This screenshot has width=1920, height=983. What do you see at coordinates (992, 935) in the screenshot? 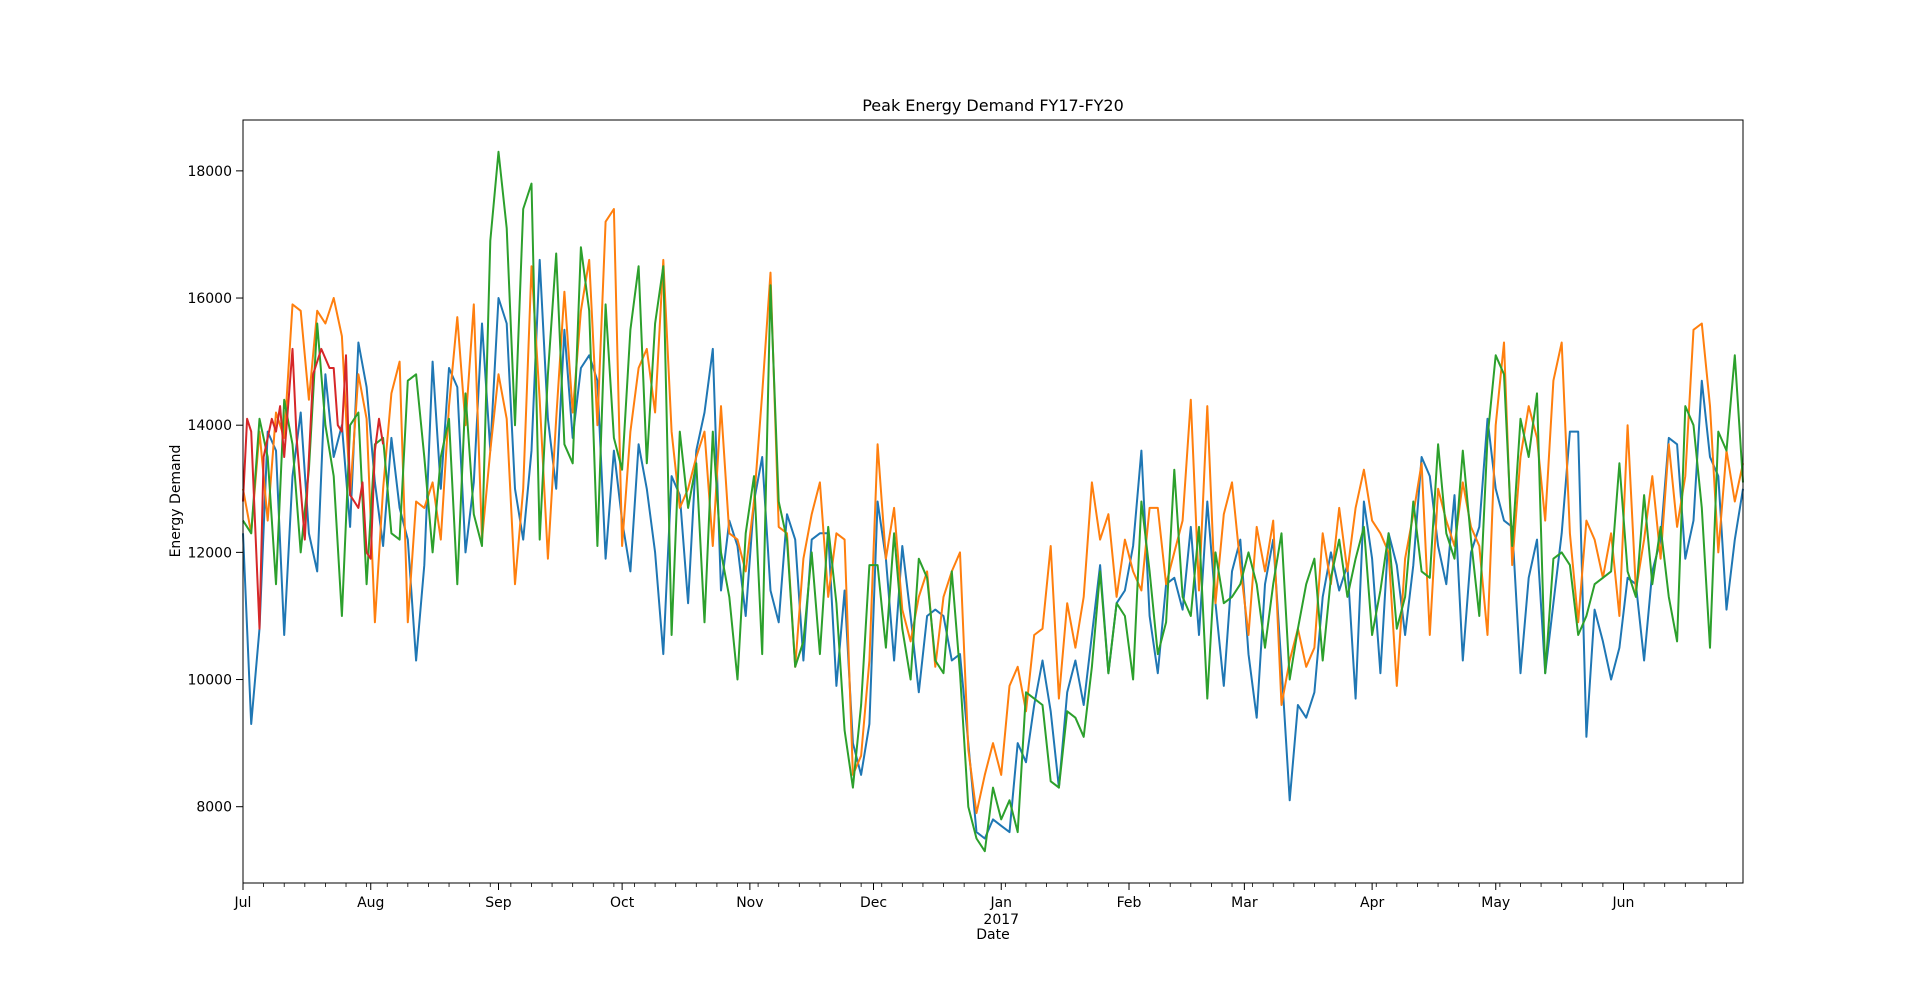
I see `x-axis-label: Date` at bounding box center [992, 935].